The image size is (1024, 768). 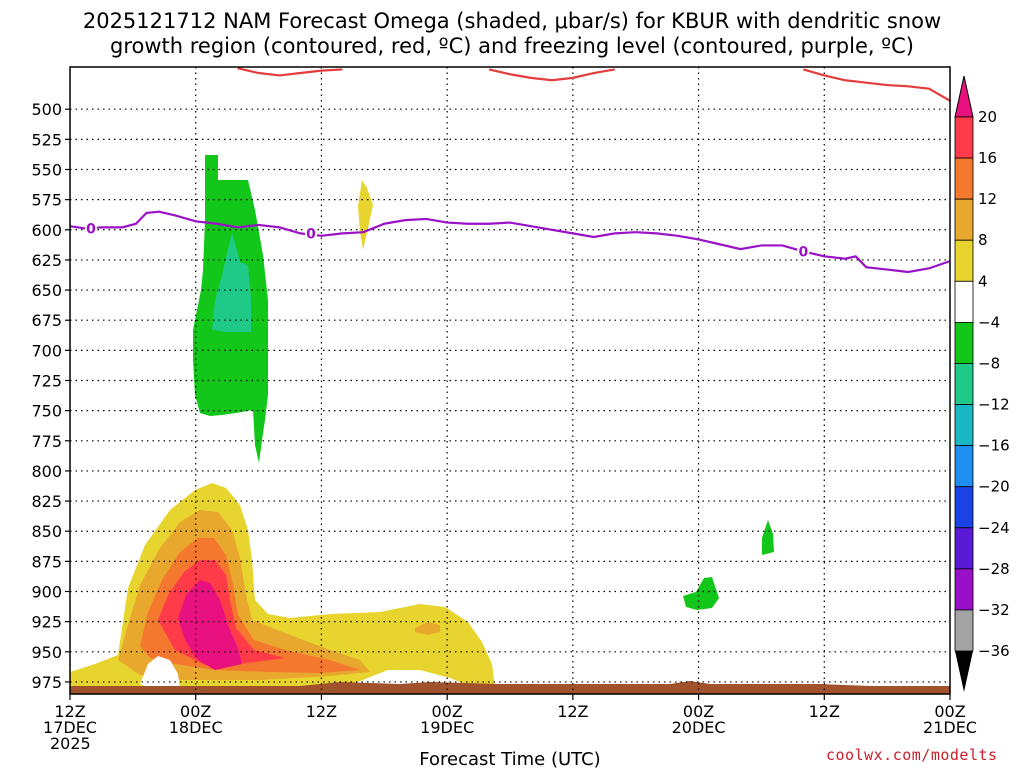 What do you see at coordinates (994, 528) in the screenshot?
I see `colorbar-label-10: −24` at bounding box center [994, 528].